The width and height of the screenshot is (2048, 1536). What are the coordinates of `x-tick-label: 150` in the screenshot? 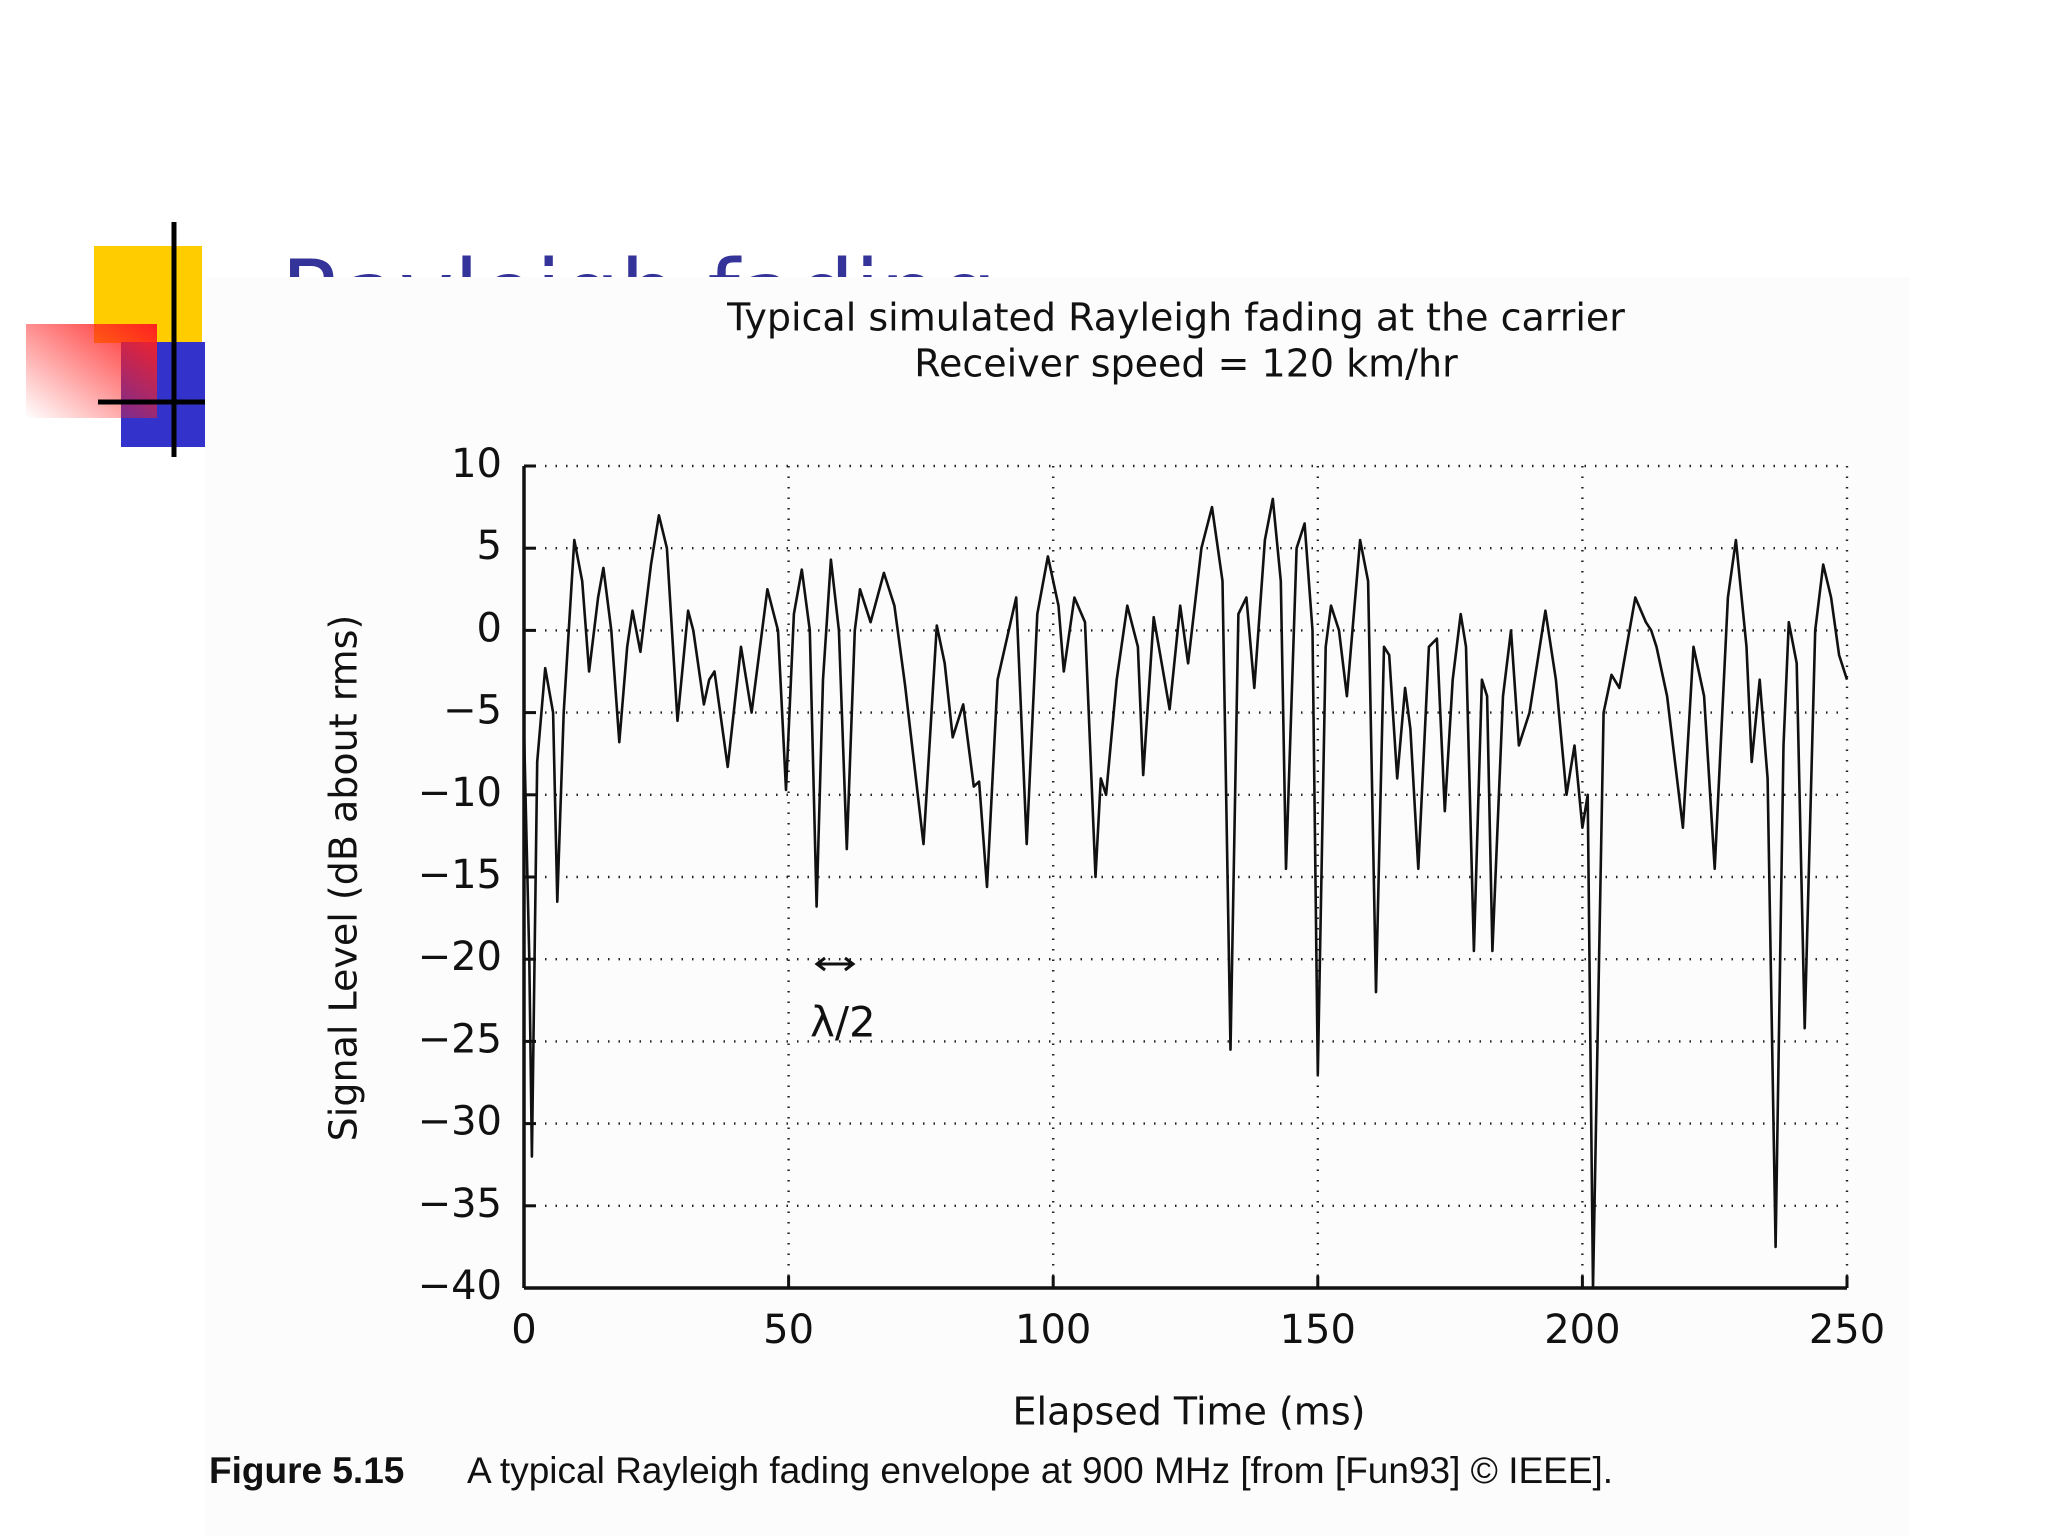 It's located at (1318, 1330).